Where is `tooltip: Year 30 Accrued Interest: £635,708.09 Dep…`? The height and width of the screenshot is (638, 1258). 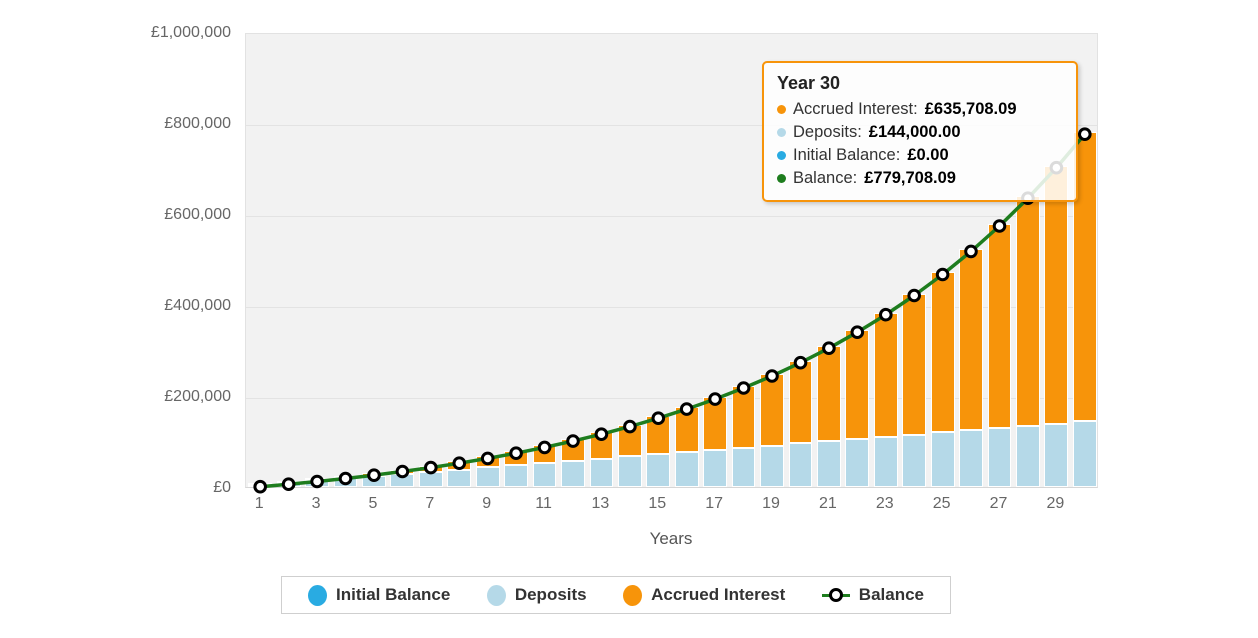
tooltip: Year 30 Accrued Interest: £635,708.09 Dep… is located at coordinates (920, 131).